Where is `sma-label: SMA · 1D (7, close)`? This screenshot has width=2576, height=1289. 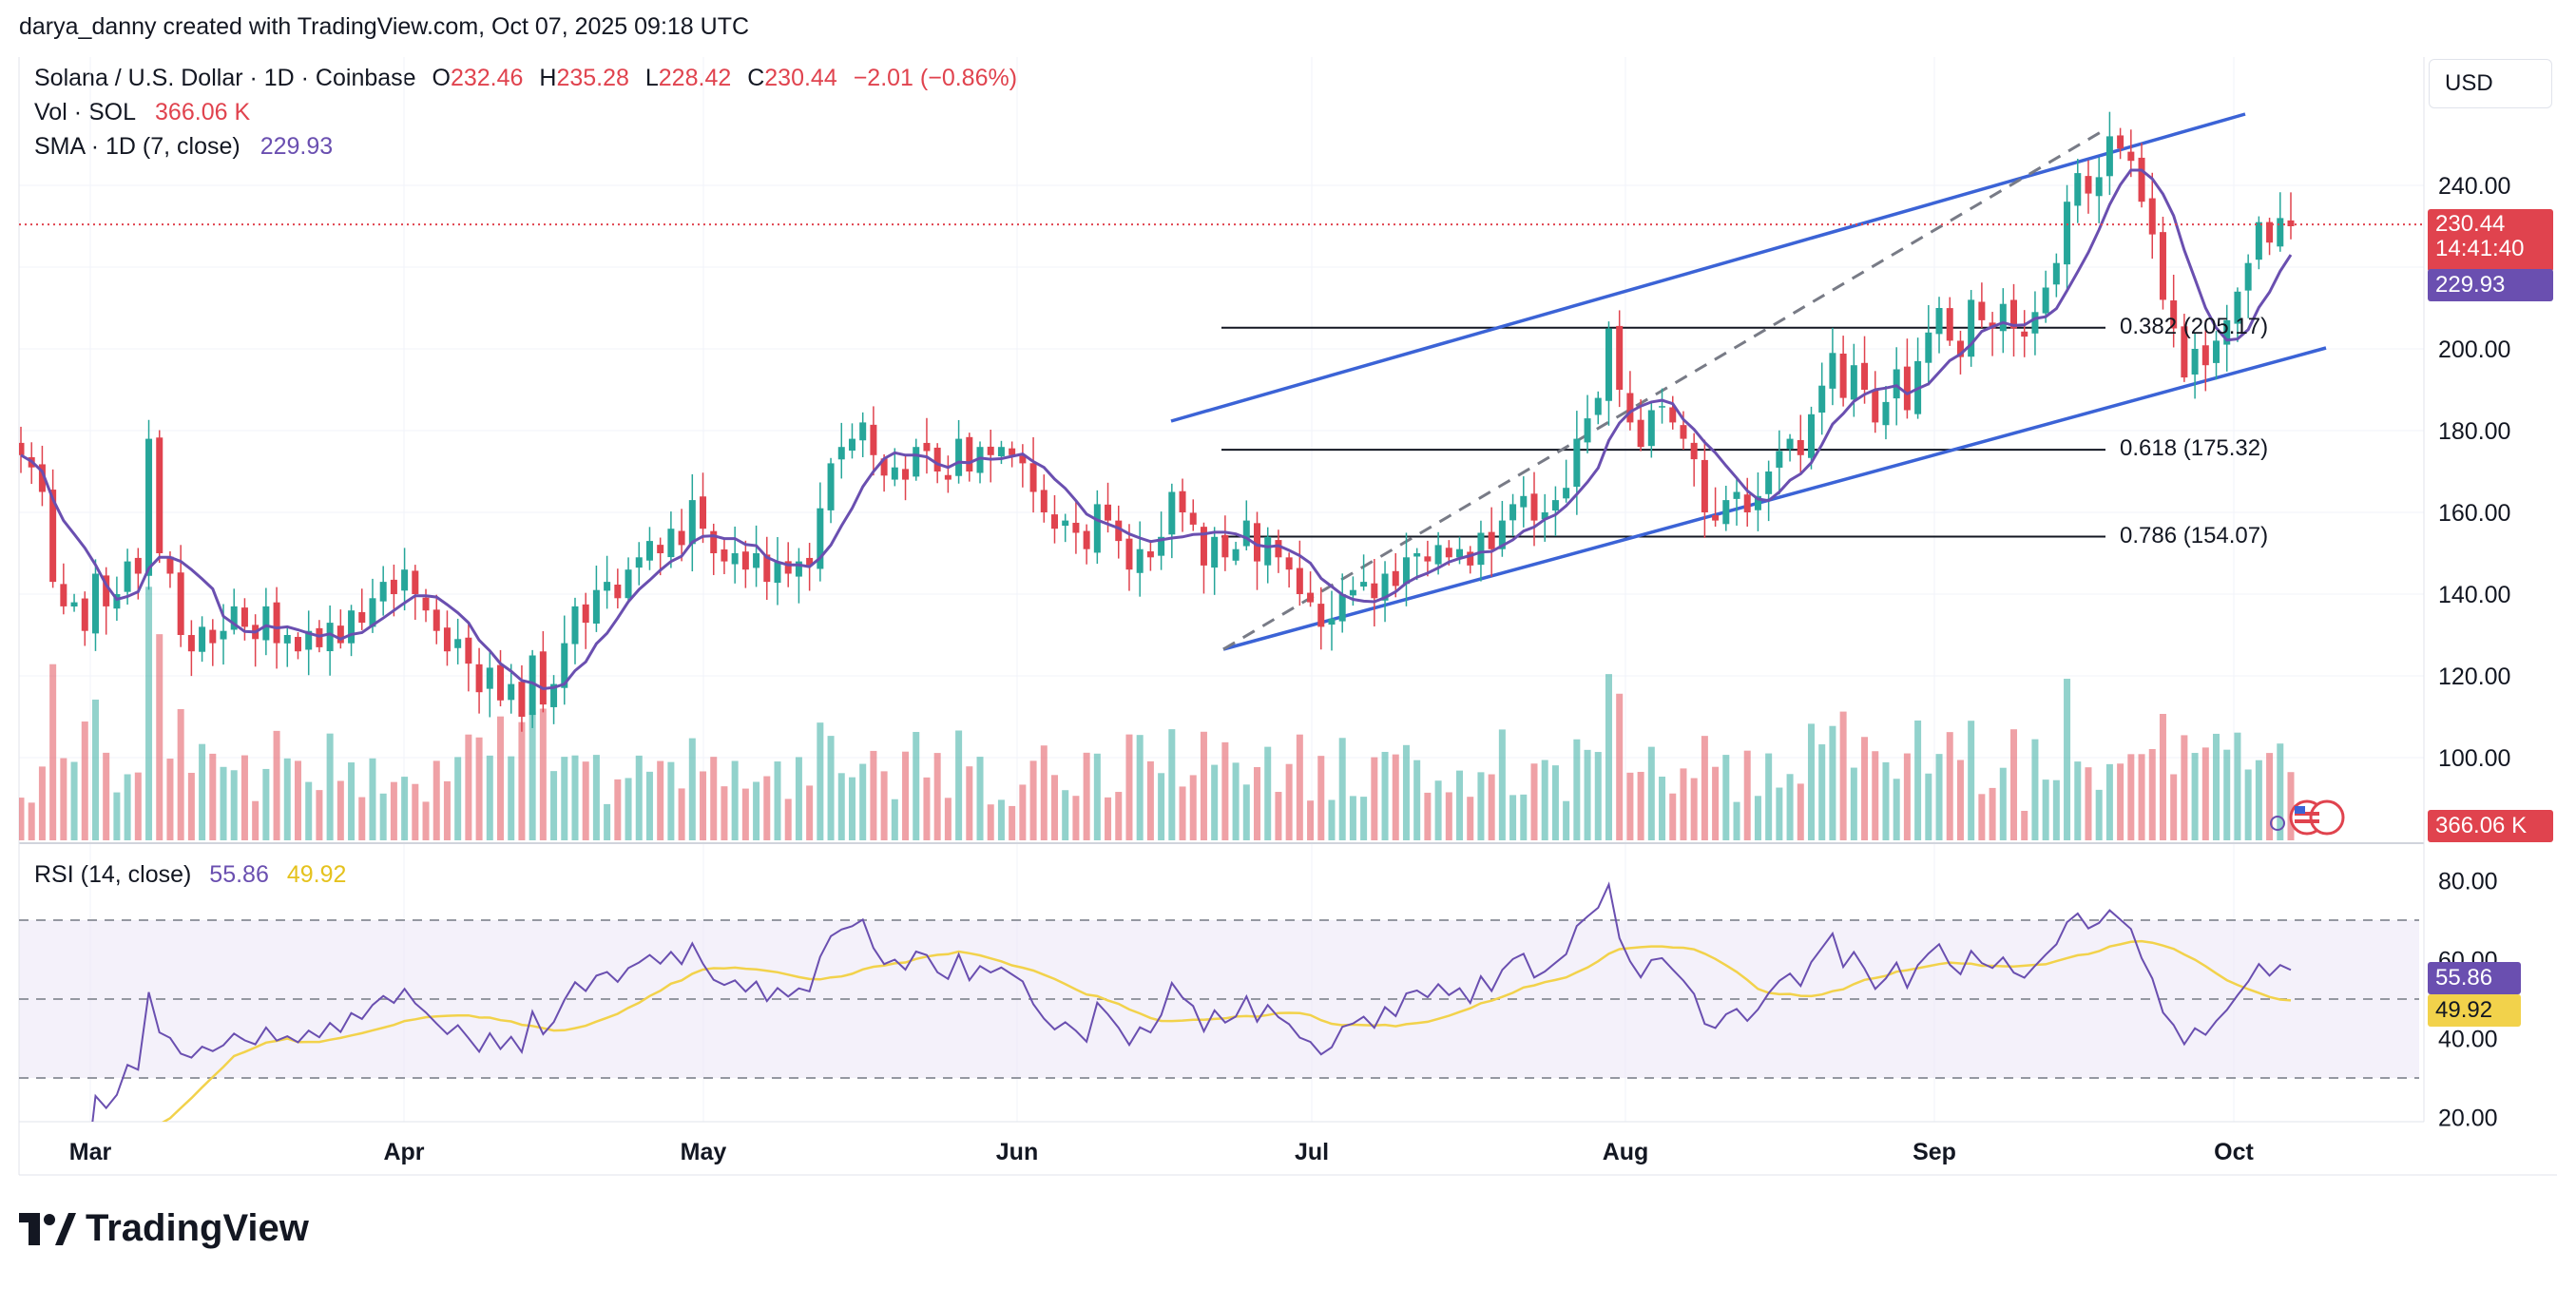 sma-label: SMA · 1D (7, close) is located at coordinates (137, 146).